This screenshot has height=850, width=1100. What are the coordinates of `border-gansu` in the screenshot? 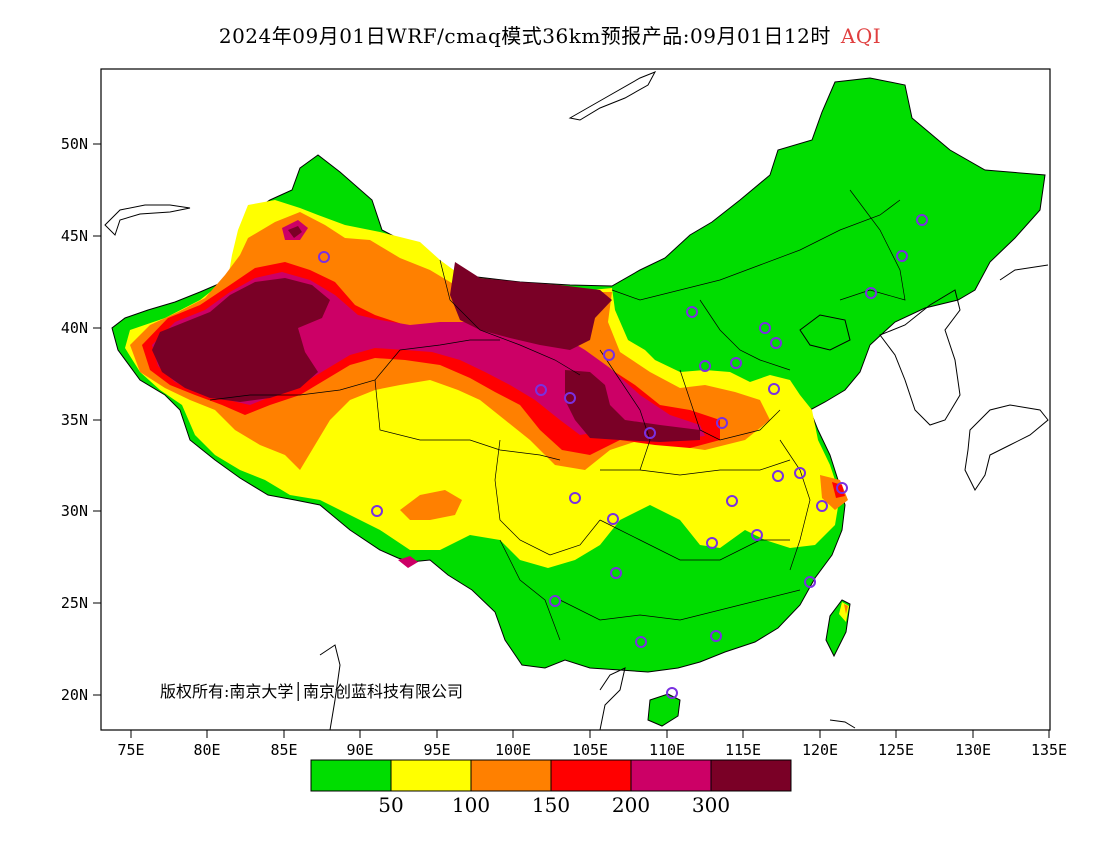 It's located at (510, 317).